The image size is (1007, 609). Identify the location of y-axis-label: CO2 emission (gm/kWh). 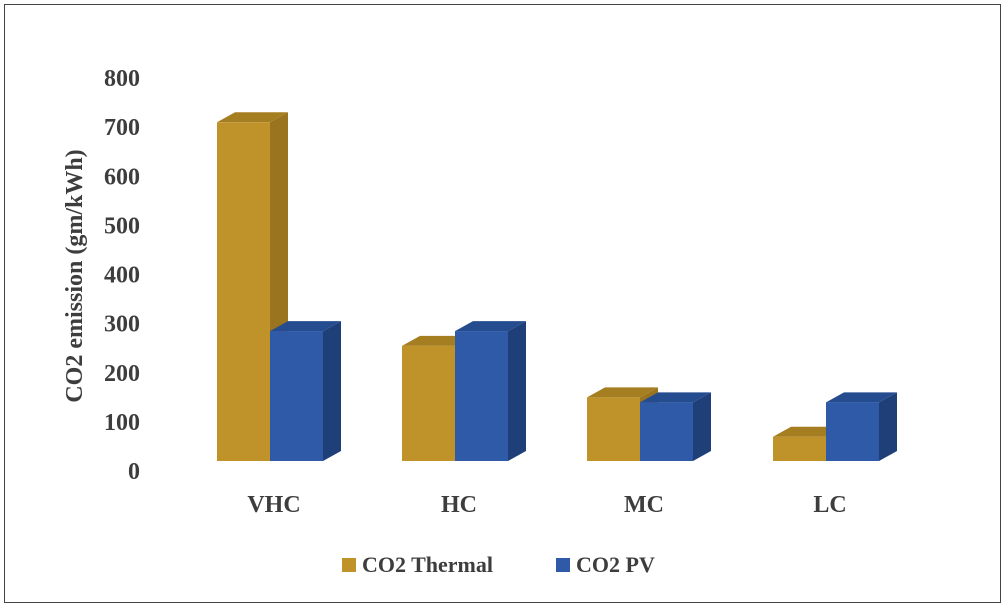
(75, 275).